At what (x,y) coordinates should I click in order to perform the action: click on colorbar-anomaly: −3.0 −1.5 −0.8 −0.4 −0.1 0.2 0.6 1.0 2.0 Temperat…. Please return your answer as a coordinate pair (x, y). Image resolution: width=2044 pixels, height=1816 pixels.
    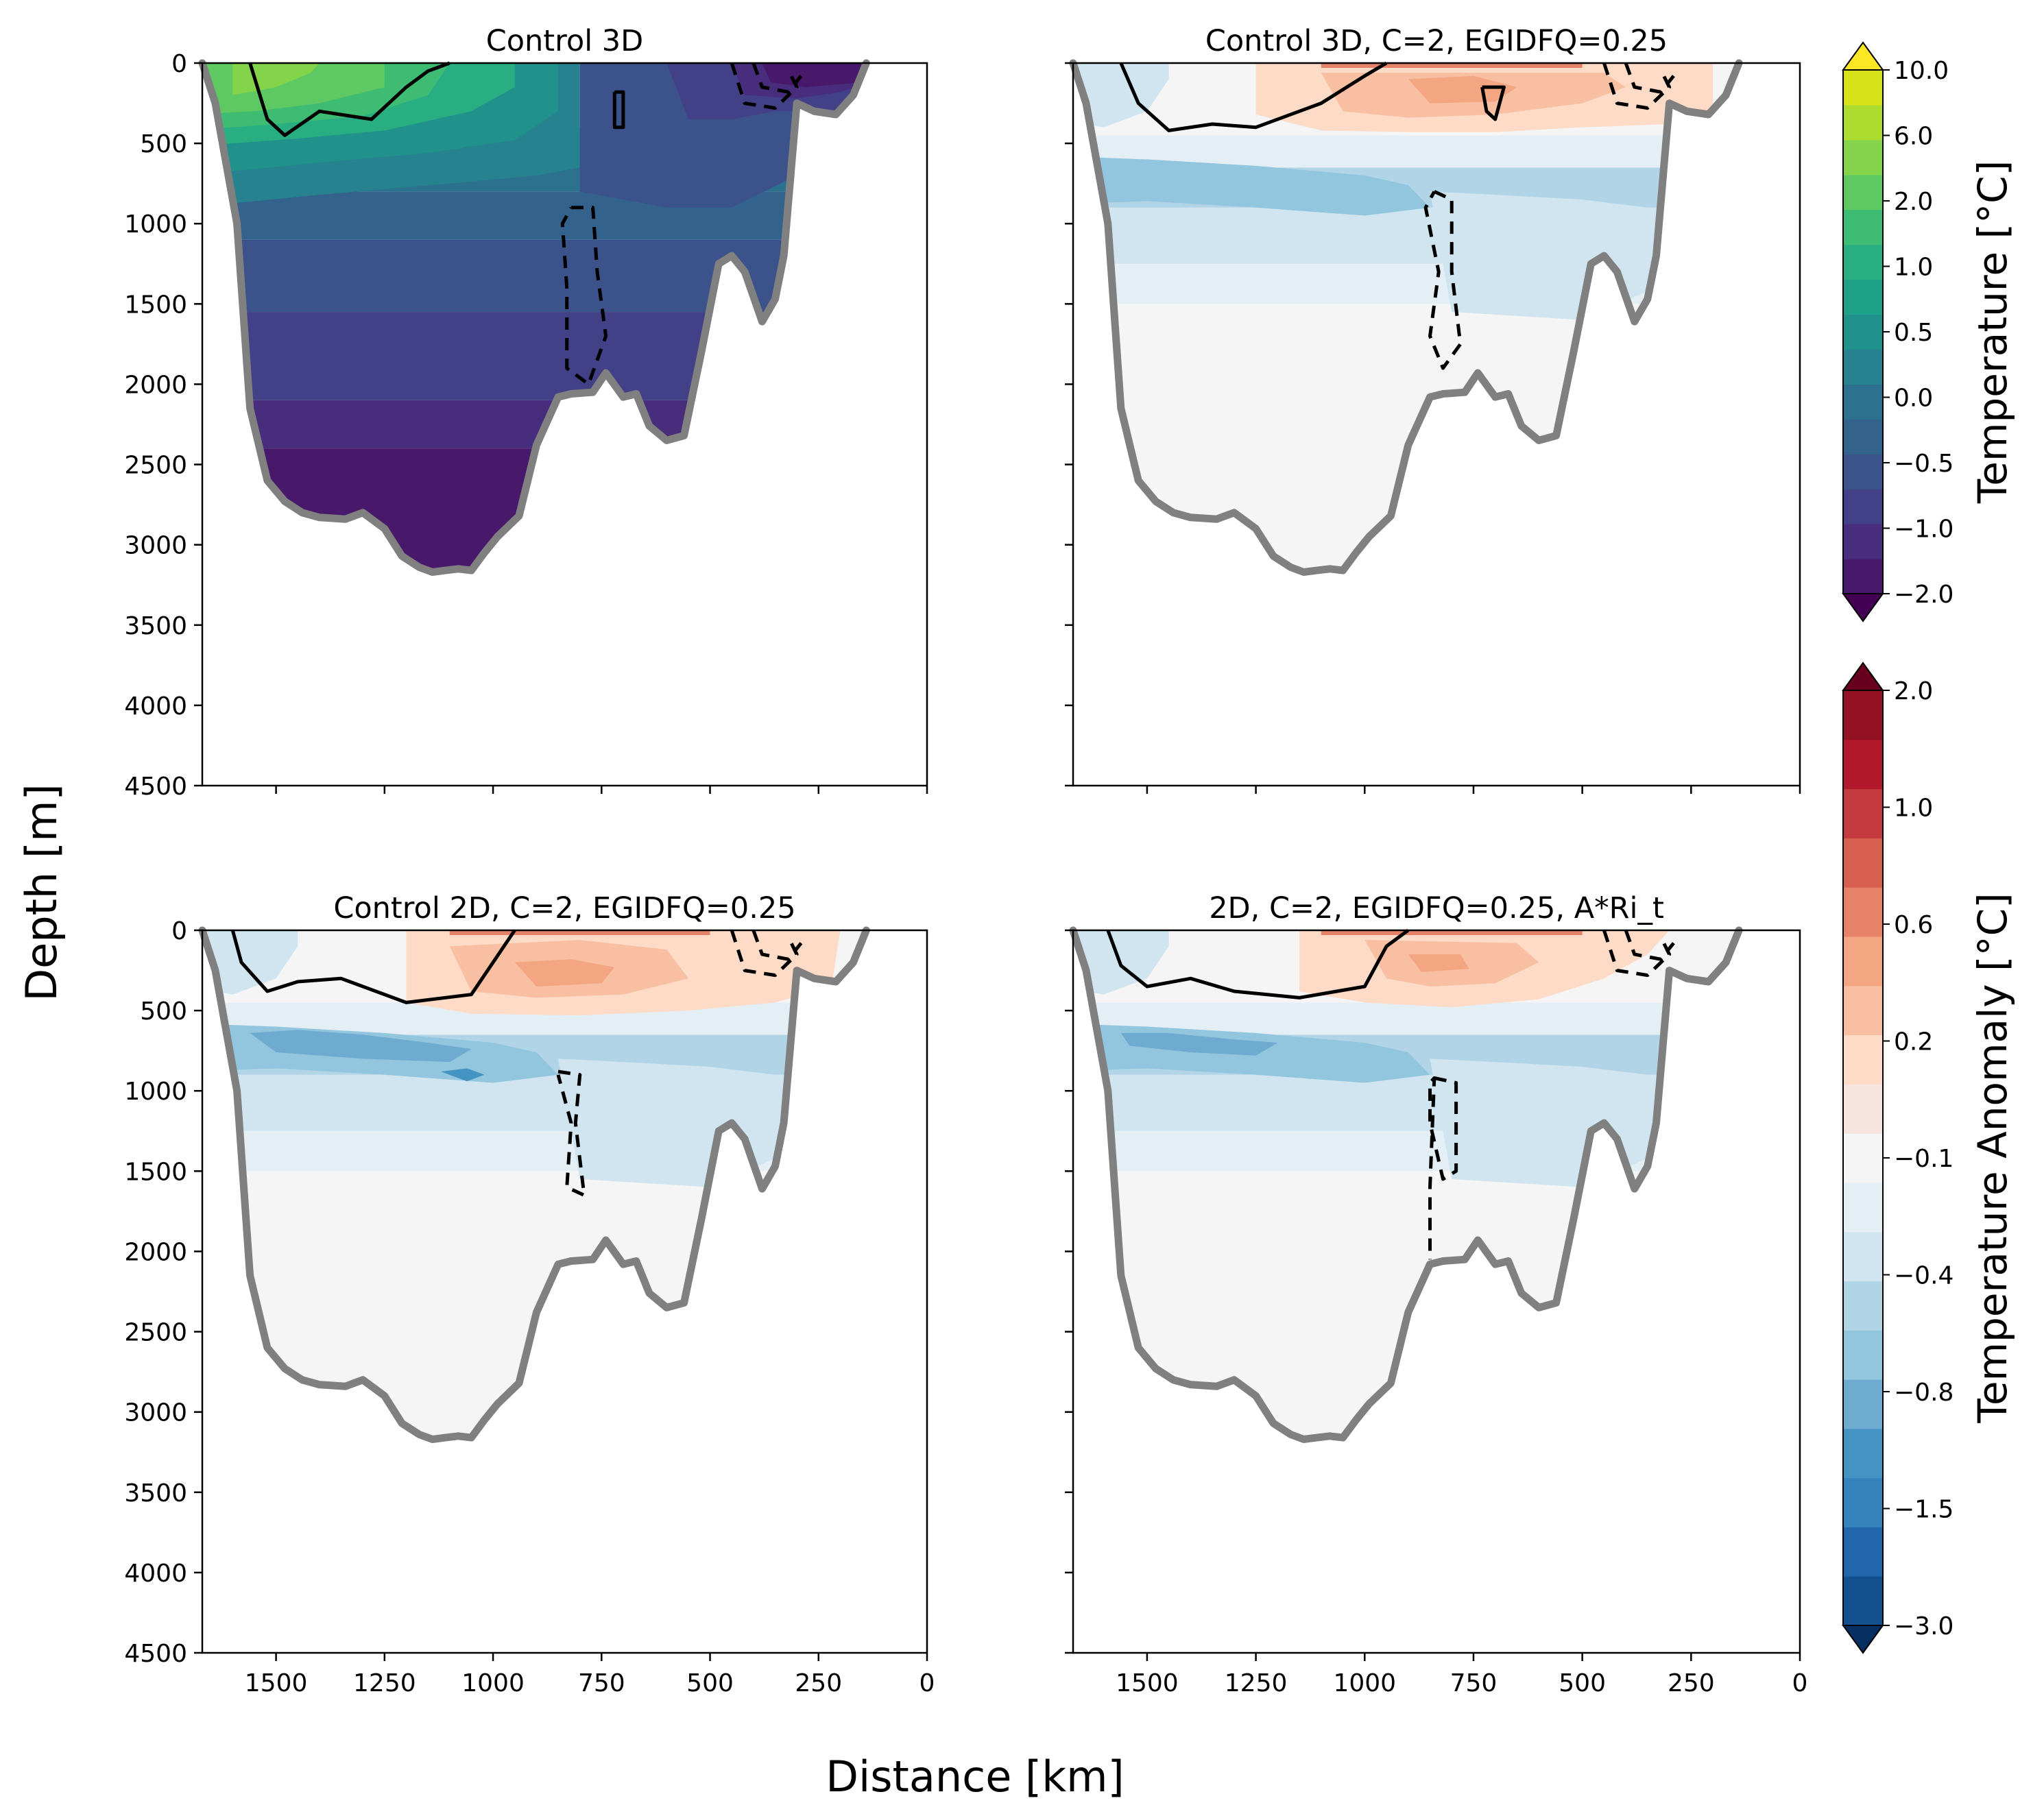
    Looking at the image, I should click on (1929, 1158).